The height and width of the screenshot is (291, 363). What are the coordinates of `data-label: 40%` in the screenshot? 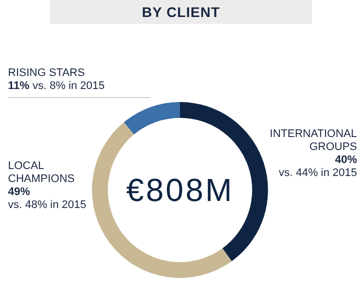 It's located at (345, 160).